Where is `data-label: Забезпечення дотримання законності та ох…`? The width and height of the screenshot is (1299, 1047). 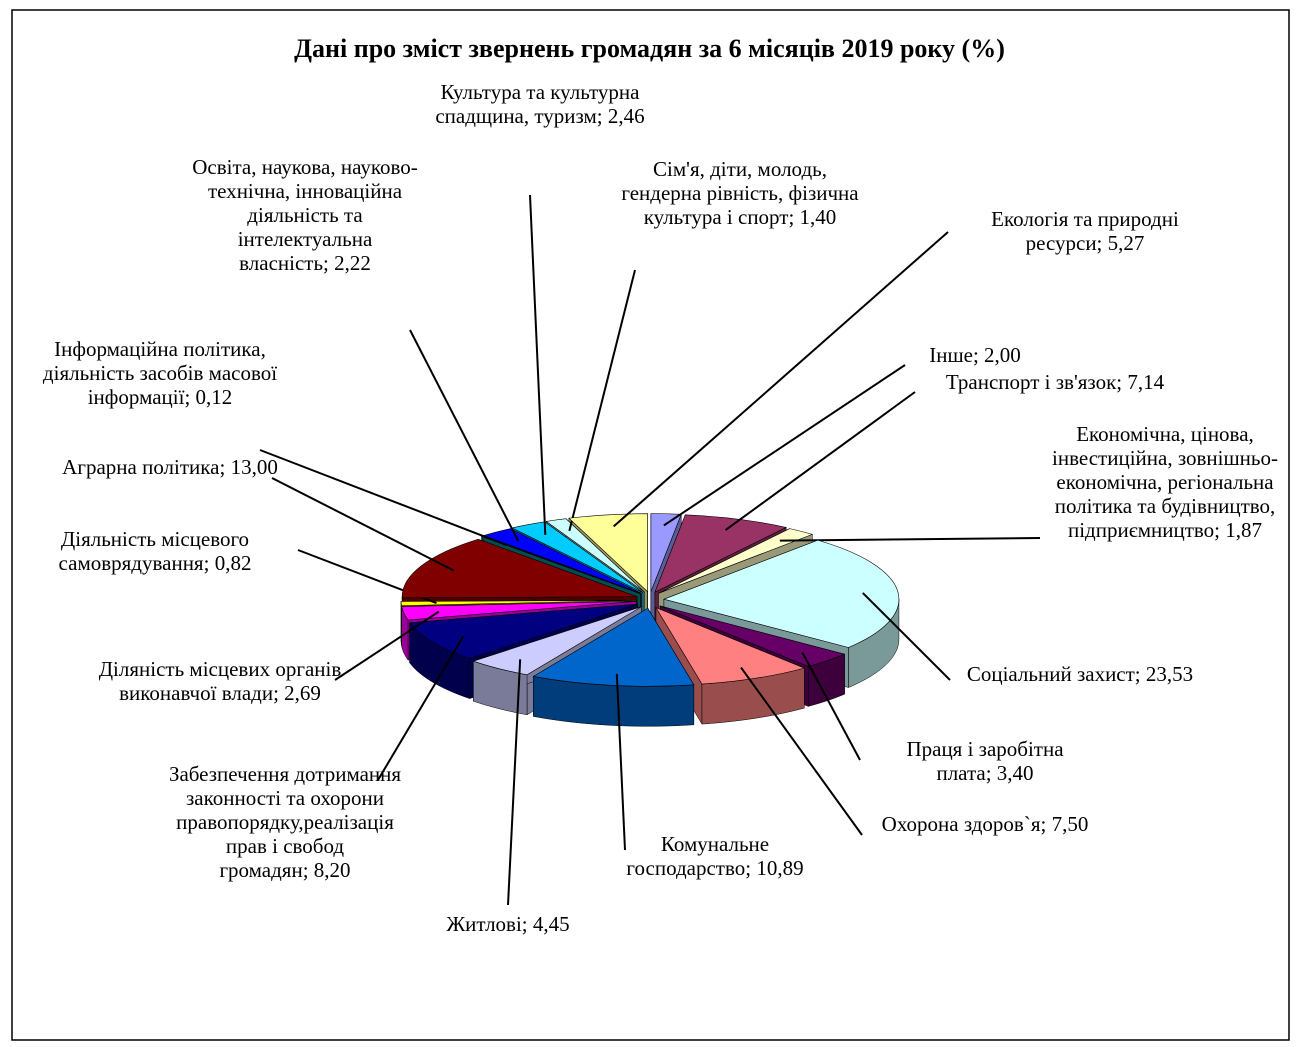 data-label: Забезпечення дотримання законності та ох… is located at coordinates (285, 822).